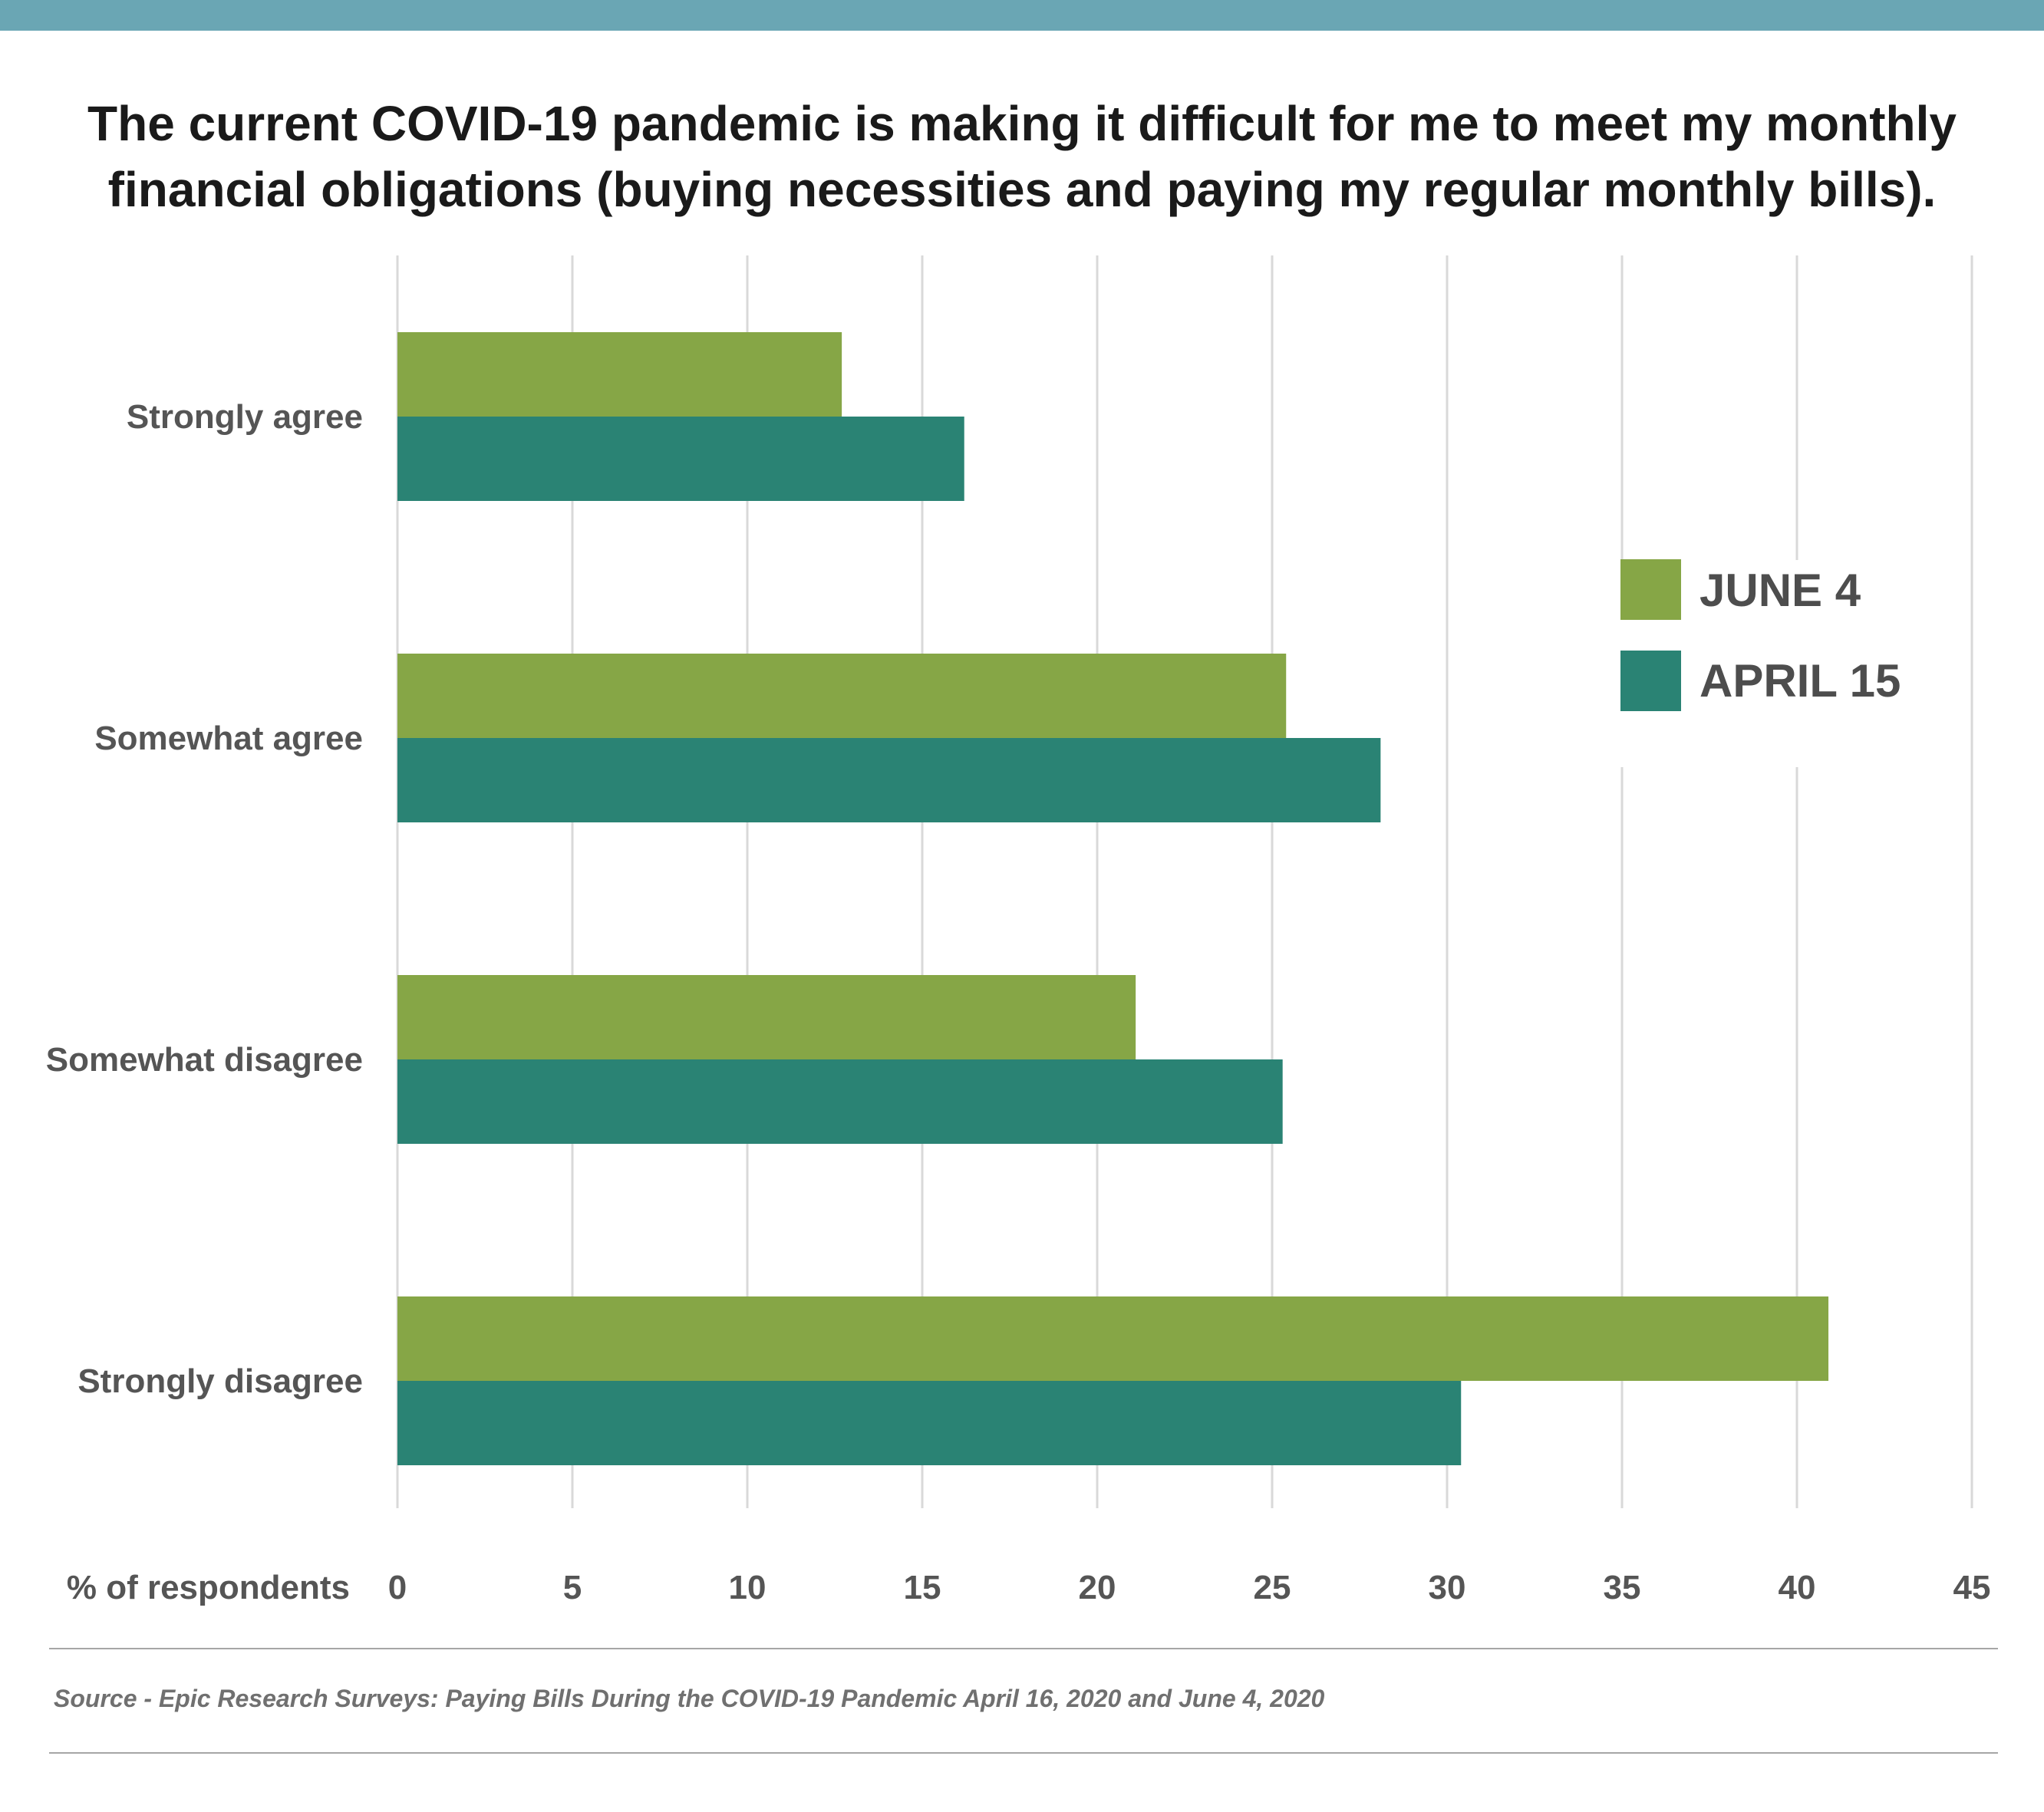 The height and width of the screenshot is (1812, 2044). I want to click on x-tick-label-25: 25, so click(1272, 1588).